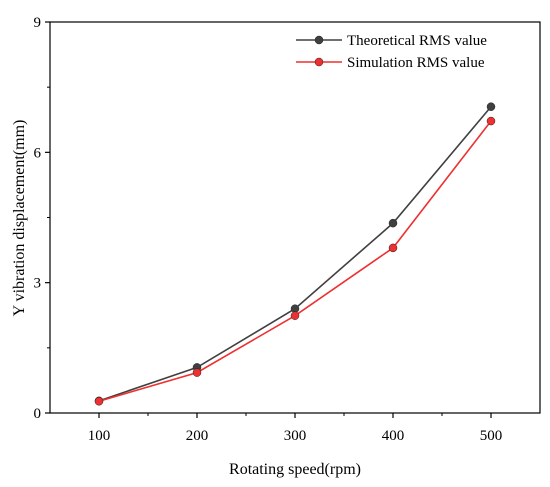  I want to click on y-tick-label: 9, so click(38, 23).